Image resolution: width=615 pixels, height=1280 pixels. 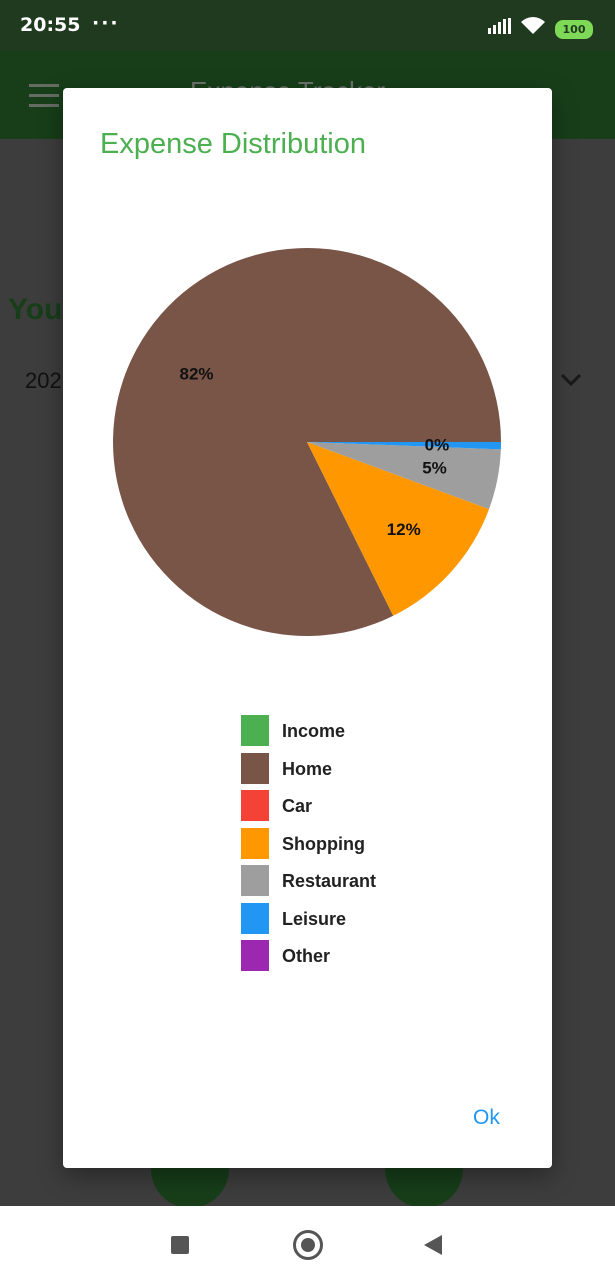 What do you see at coordinates (233, 144) in the screenshot?
I see `dialog-title: Expense Distribution` at bounding box center [233, 144].